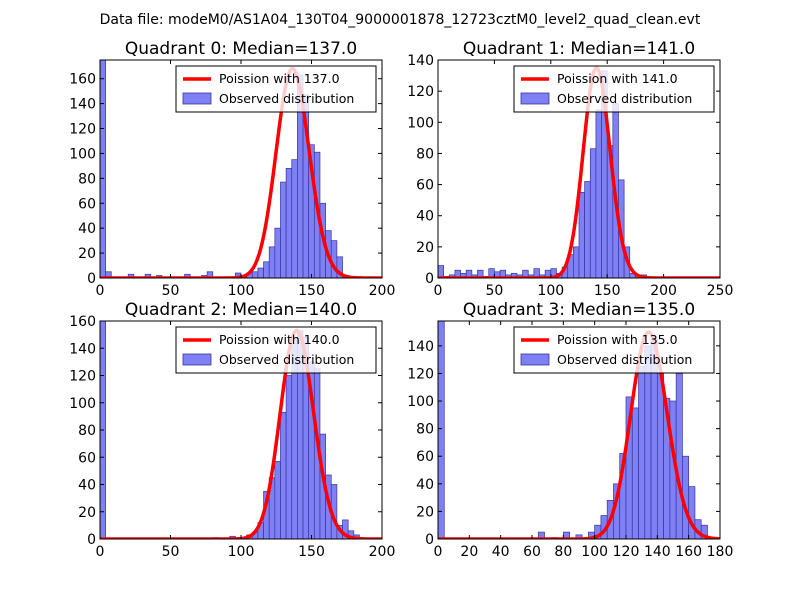  Describe the element at coordinates (276, 89) in the screenshot. I see `legend: Poission with 137.0 Observed distribution` at that location.